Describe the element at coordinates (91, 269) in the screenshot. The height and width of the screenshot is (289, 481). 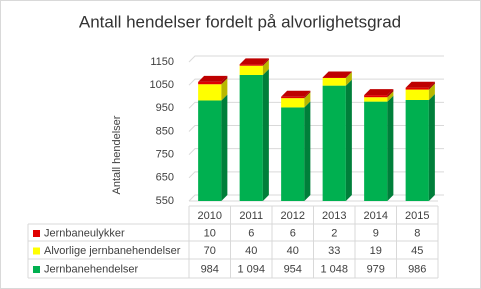
I see `legend-label: Jernbanehendelser` at that location.